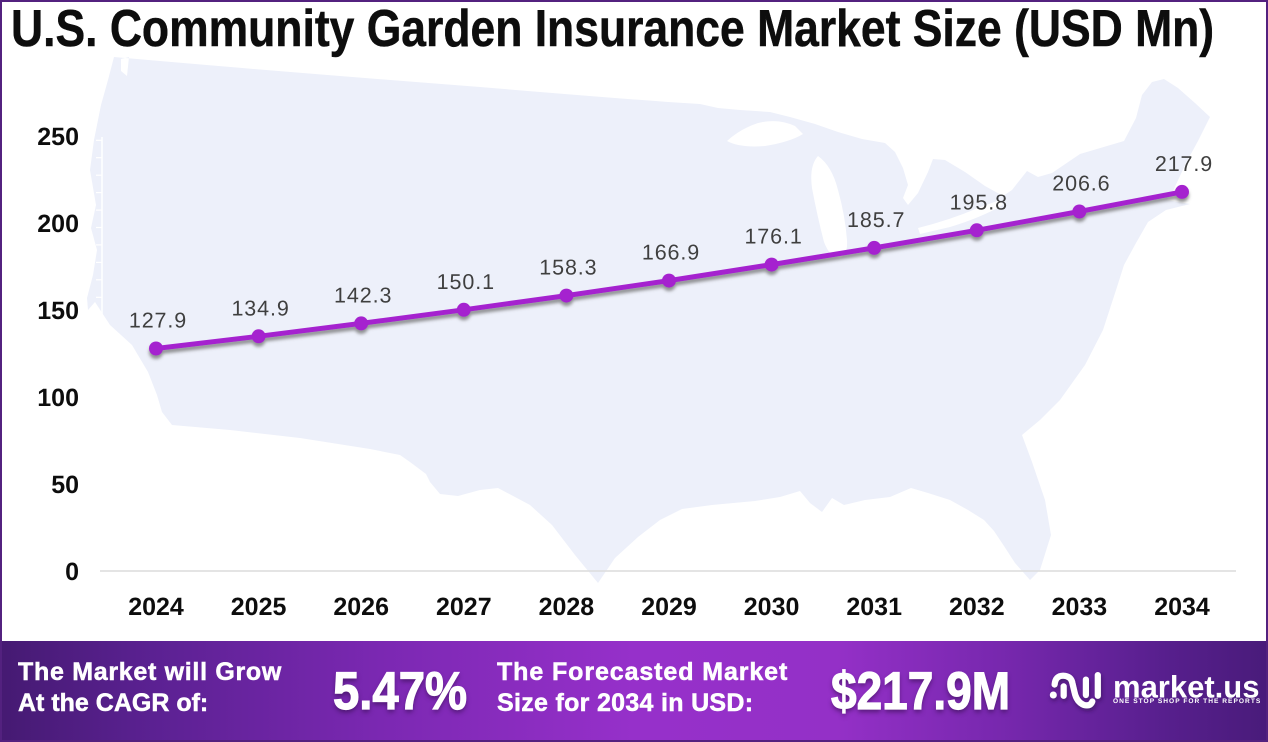 This screenshot has height=742, width=1268. What do you see at coordinates (979, 202) in the screenshot?
I see `svg-text: 195.8` at bounding box center [979, 202].